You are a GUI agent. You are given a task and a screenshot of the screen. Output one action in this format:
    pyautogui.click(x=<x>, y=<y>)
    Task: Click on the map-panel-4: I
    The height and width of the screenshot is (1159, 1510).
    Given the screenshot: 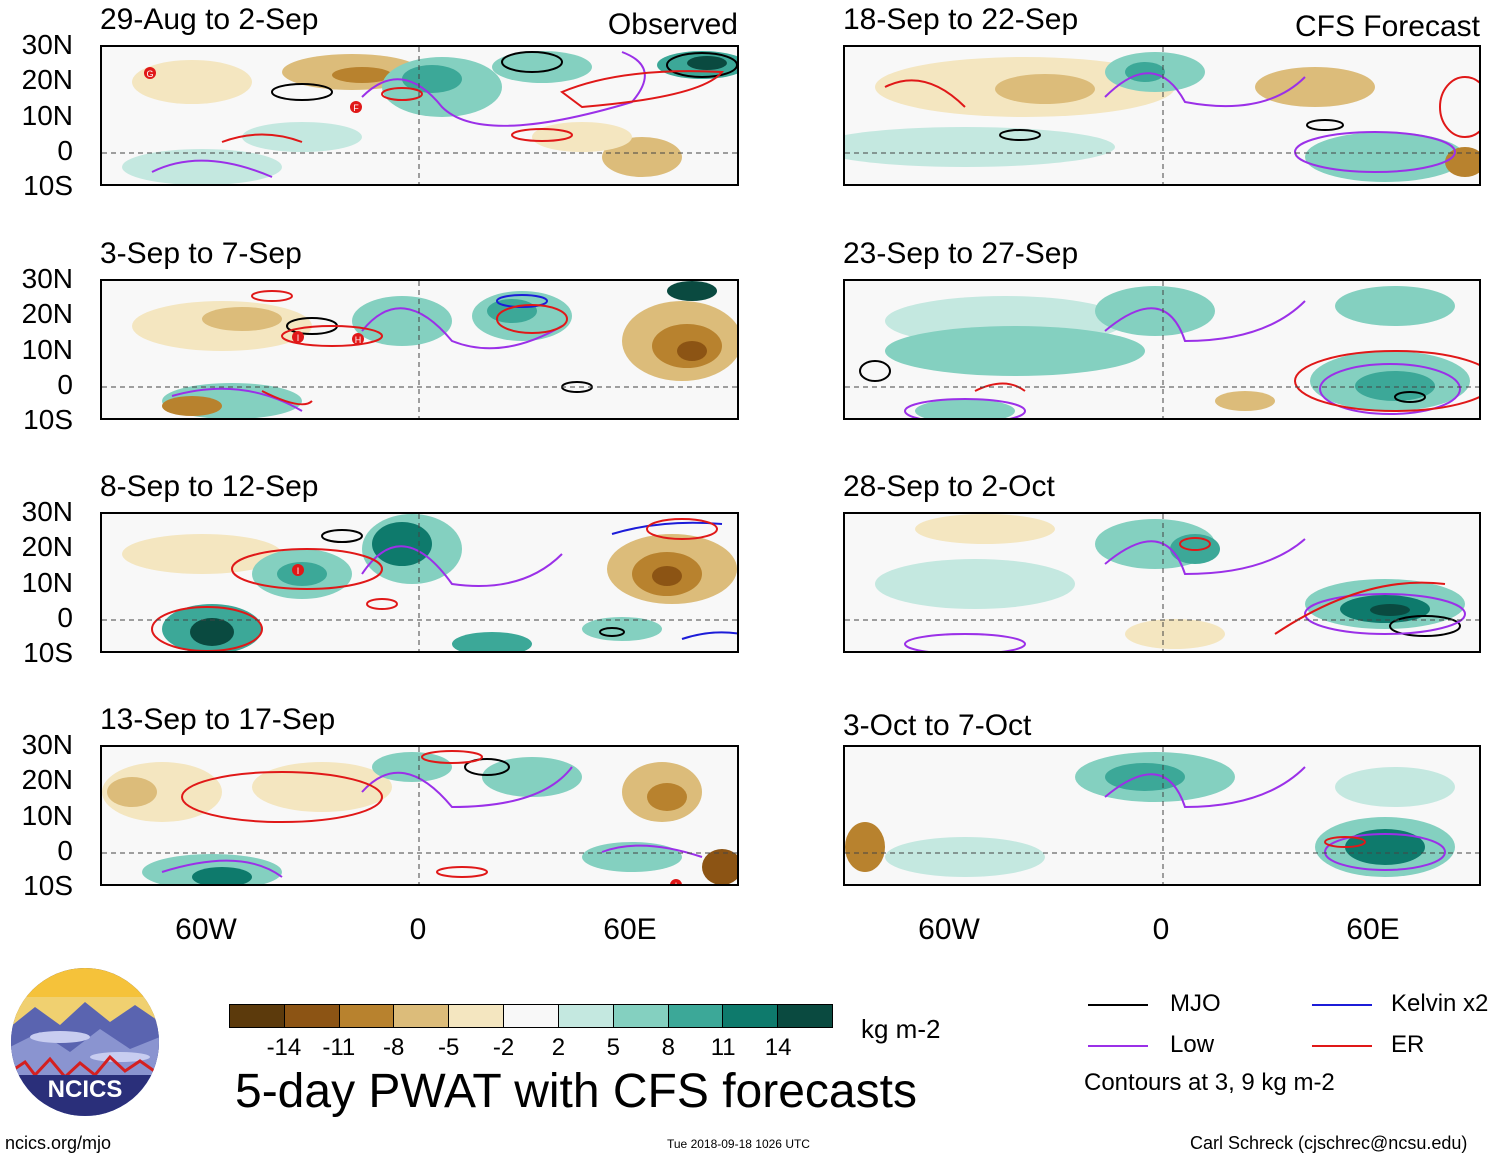 What is the action you would take?
    pyautogui.click(x=419, y=815)
    